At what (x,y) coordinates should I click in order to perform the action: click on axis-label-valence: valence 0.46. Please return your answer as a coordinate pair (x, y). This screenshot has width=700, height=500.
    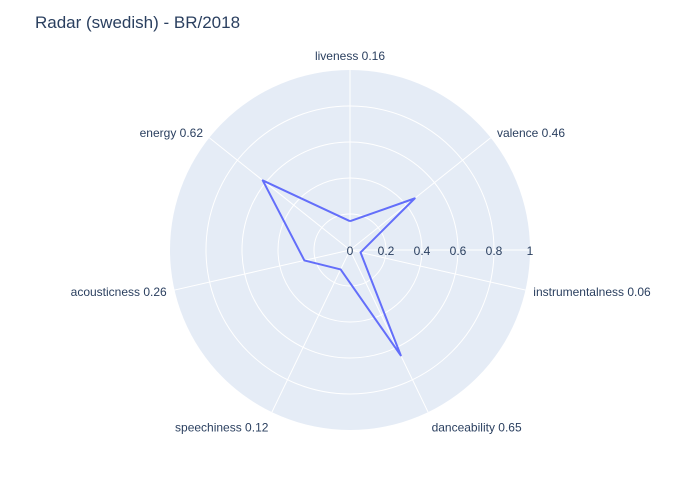
    Looking at the image, I should click on (531, 133).